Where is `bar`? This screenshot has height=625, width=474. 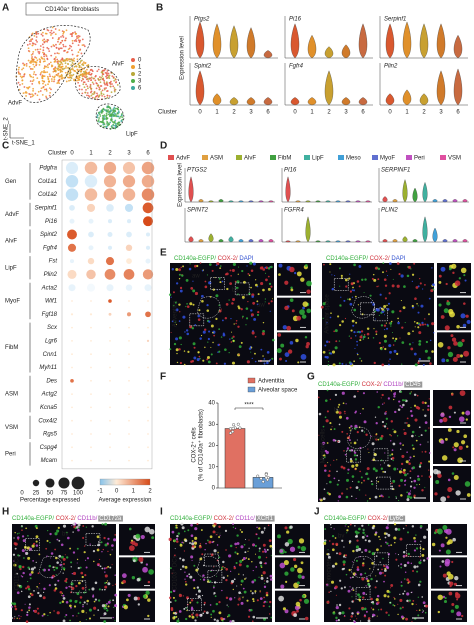
bar is located at coordinates (235, 458).